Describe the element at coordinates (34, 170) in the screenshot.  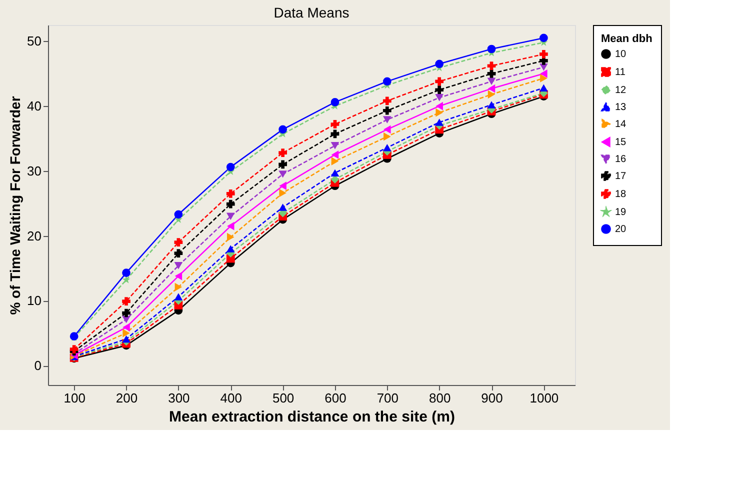
I see `y-tick-label: 30` at that location.